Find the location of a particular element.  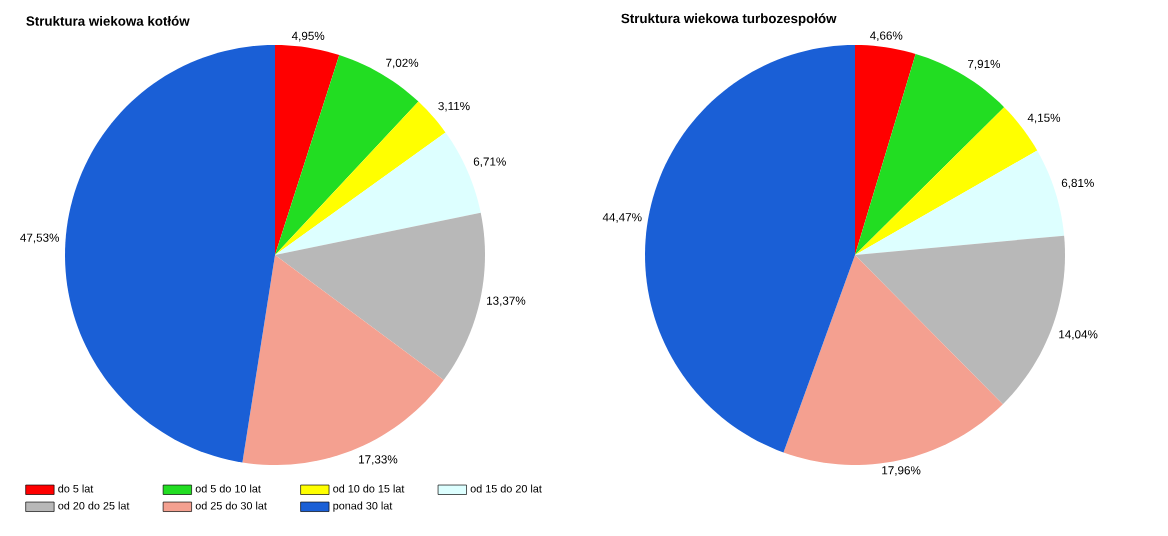

data-label: 7,91% is located at coordinates (984, 64).